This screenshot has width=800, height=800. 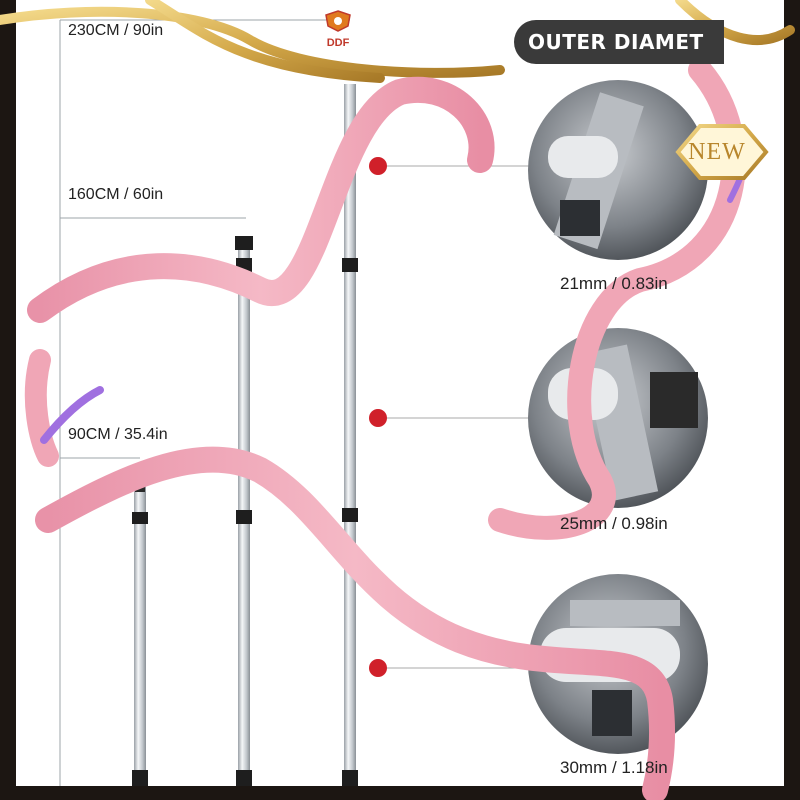 I want to click on height-label-160: 160CM / 60in, so click(x=116, y=194).